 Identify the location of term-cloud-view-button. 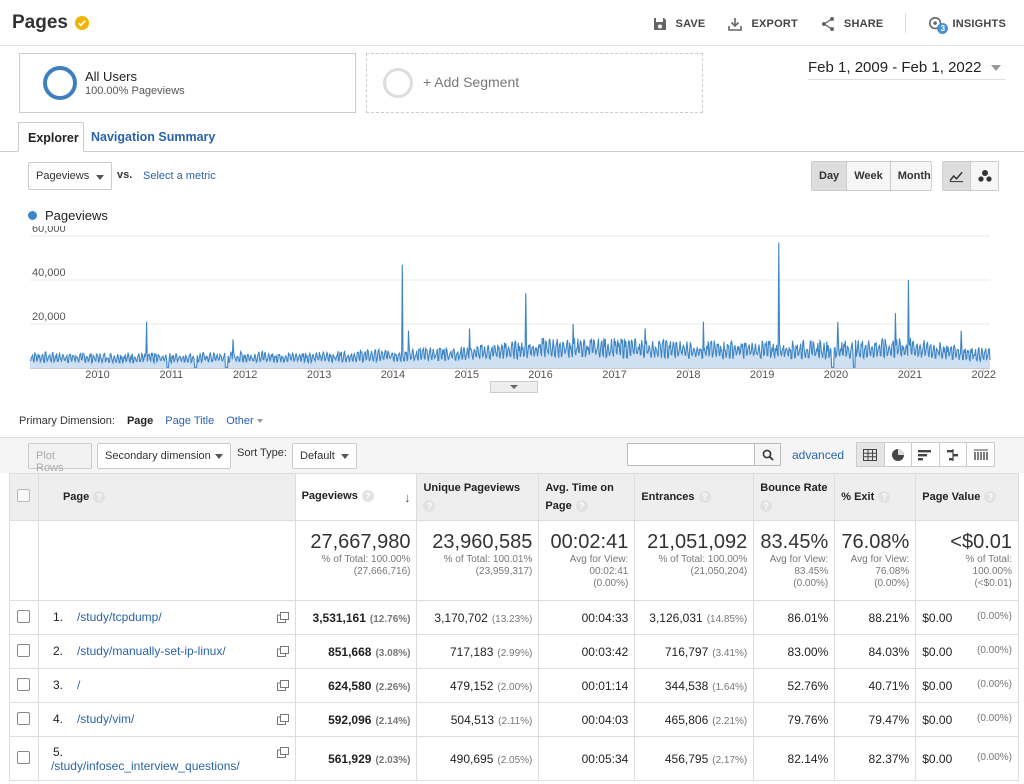
(980, 454).